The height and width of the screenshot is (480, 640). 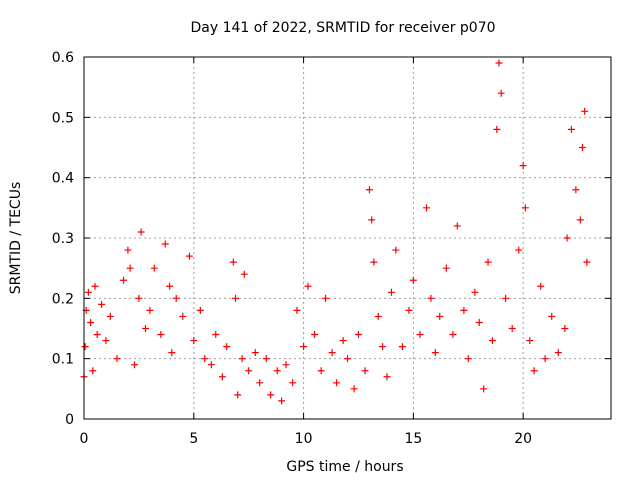 What do you see at coordinates (413, 439) in the screenshot?
I see `x-tick-label: 15` at bounding box center [413, 439].